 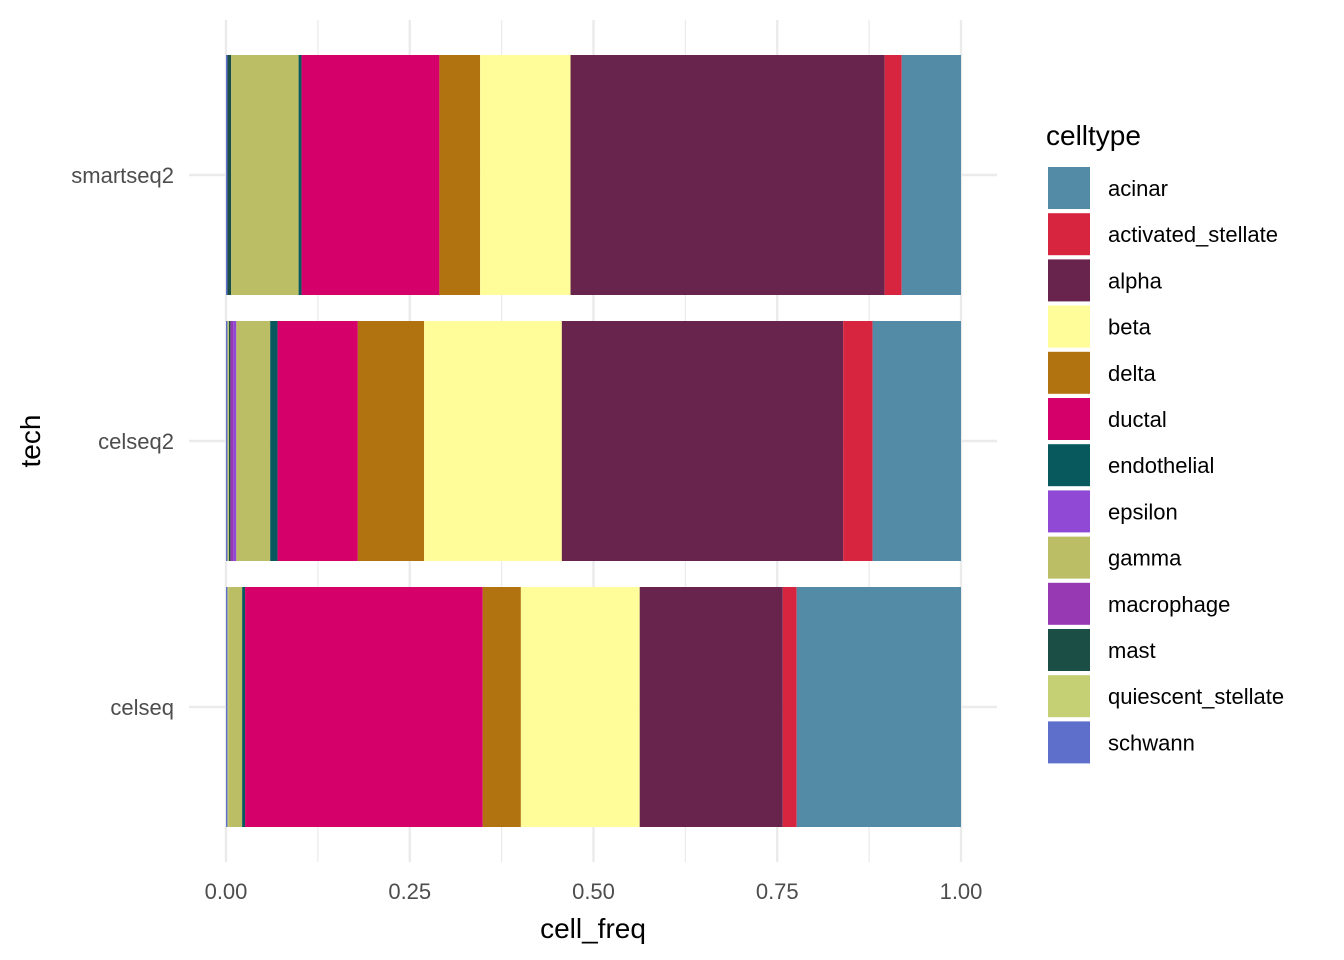 What do you see at coordinates (264, 175) in the screenshot?
I see `bar-segment-smartseq2-gamma` at bounding box center [264, 175].